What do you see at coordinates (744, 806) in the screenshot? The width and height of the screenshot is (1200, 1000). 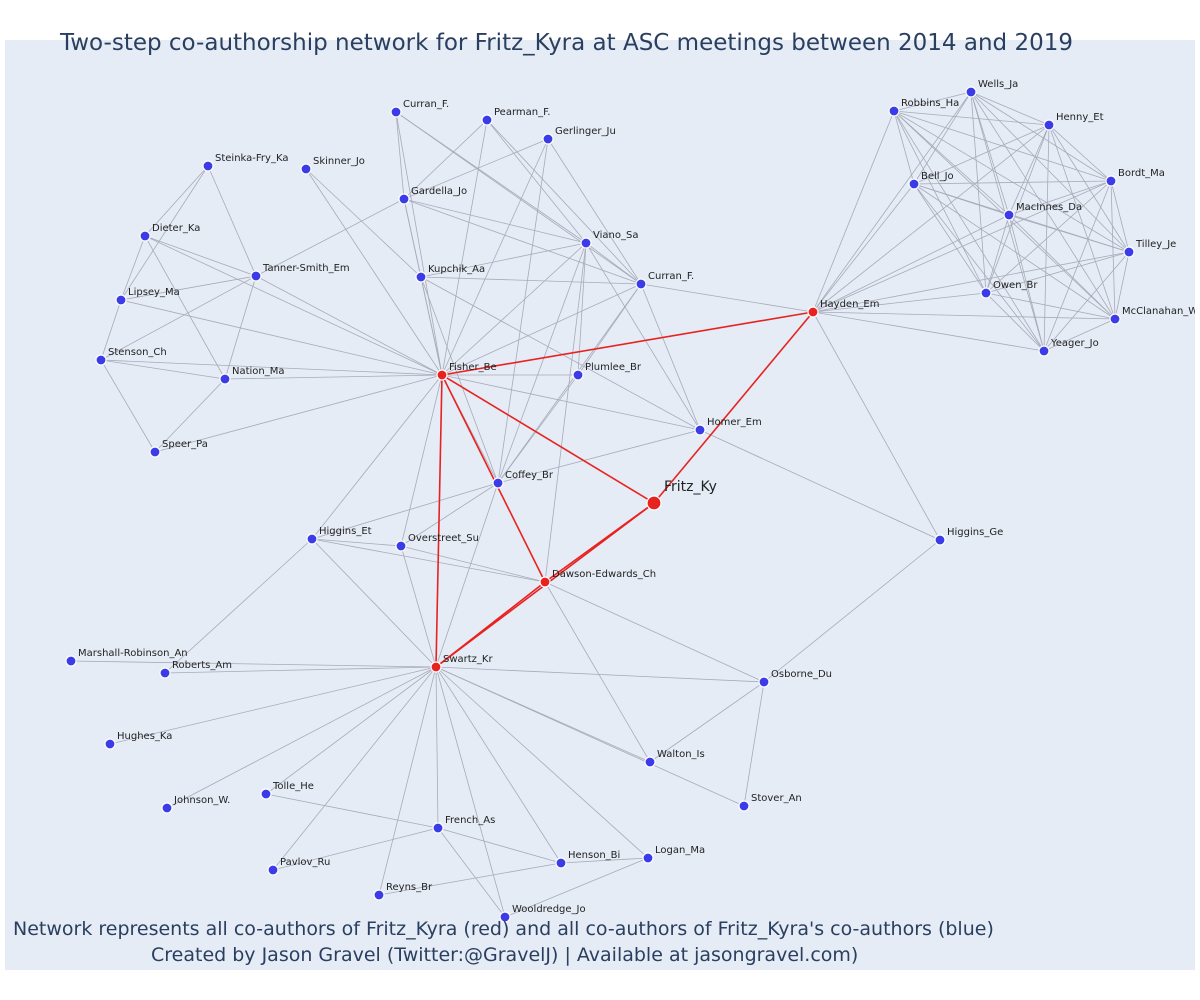 I see `node-Stover_An` at bounding box center [744, 806].